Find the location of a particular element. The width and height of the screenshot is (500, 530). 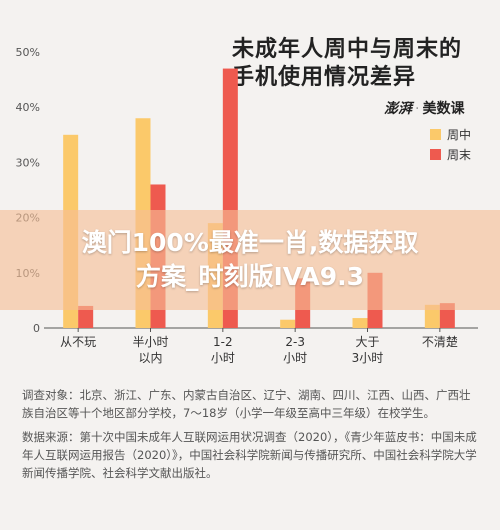

x-tick-label: 半小时 is located at coordinates (150, 342).